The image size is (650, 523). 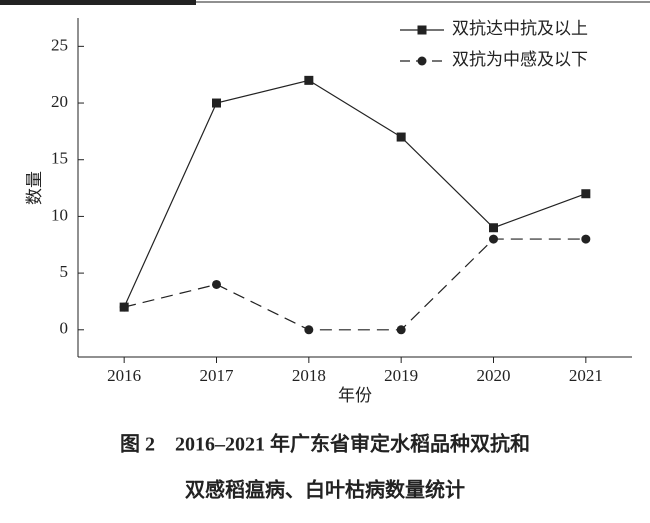 I want to click on x-tick-label: 2020, so click(x=494, y=375).